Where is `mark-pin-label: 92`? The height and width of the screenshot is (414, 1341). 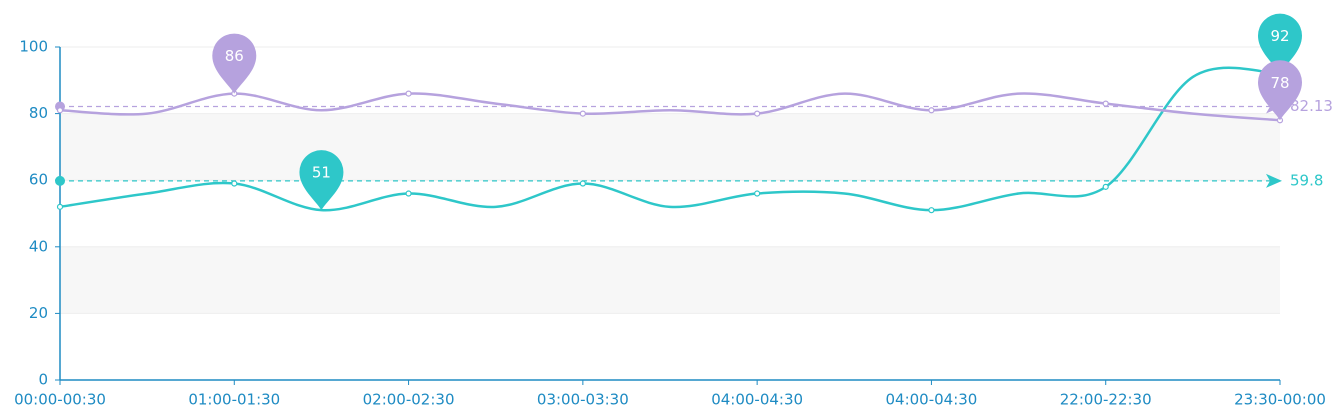
mark-pin-label: 92 is located at coordinates (1279, 36).